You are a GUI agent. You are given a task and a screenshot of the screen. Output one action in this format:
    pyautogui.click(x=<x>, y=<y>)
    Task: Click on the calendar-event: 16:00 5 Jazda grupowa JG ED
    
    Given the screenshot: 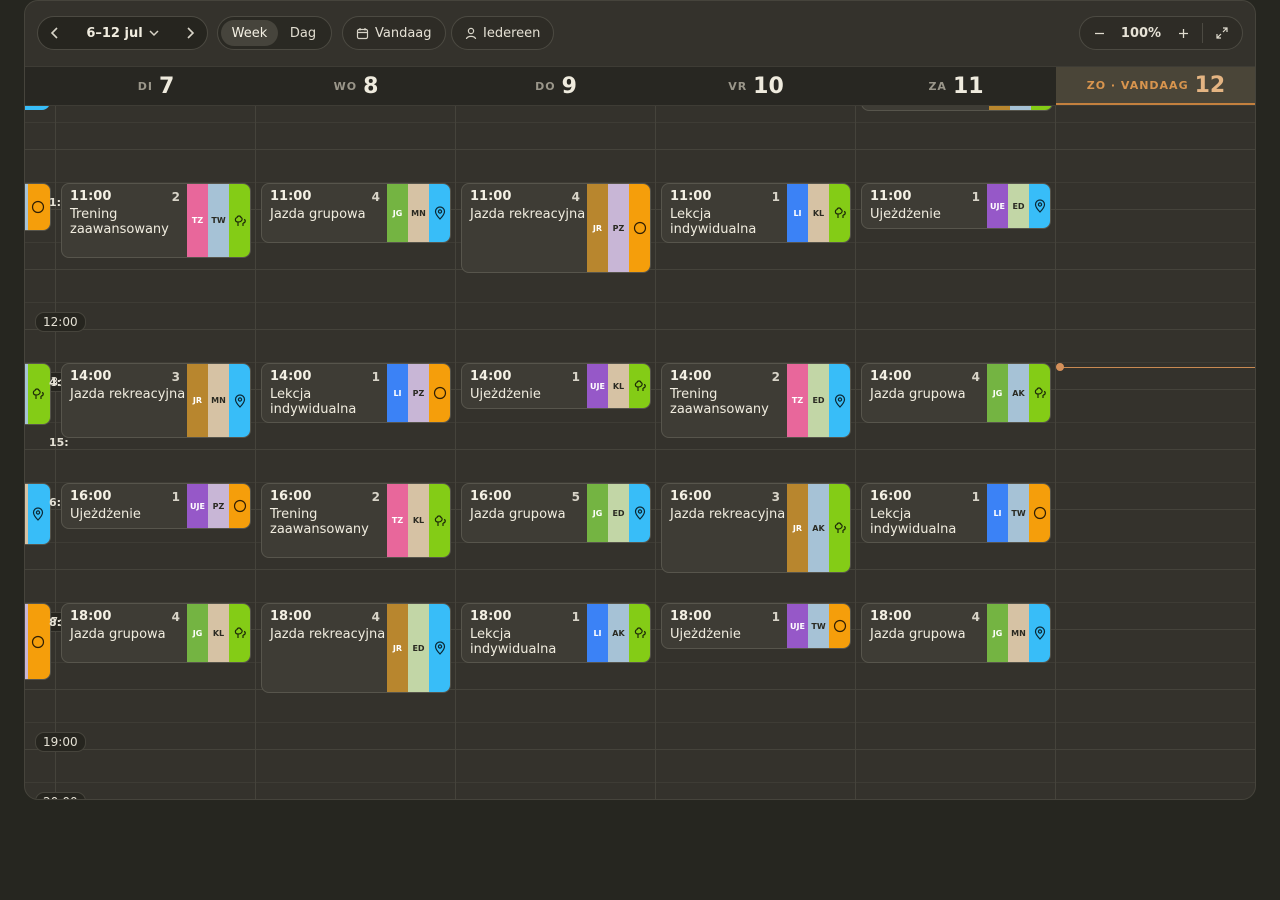 What is the action you would take?
    pyautogui.click(x=556, y=513)
    